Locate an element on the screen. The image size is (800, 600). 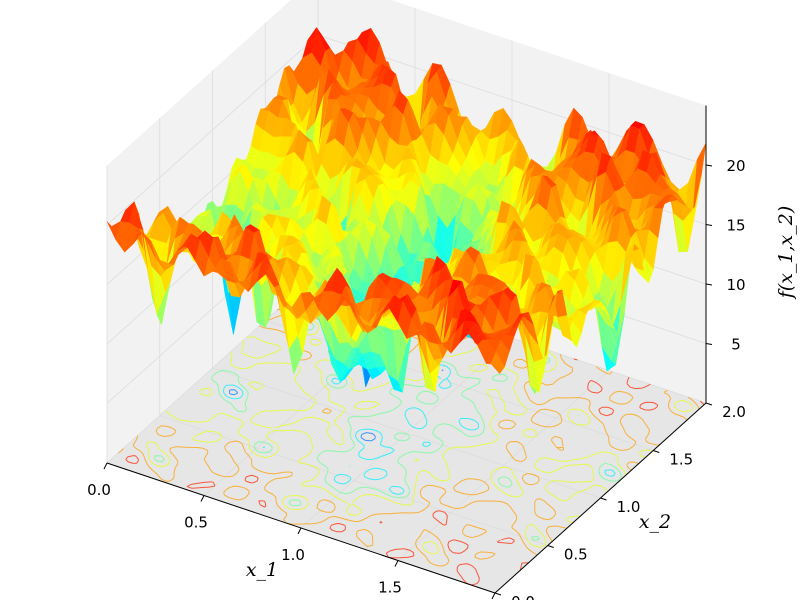
z-tick-label: 5 is located at coordinates (736, 345).